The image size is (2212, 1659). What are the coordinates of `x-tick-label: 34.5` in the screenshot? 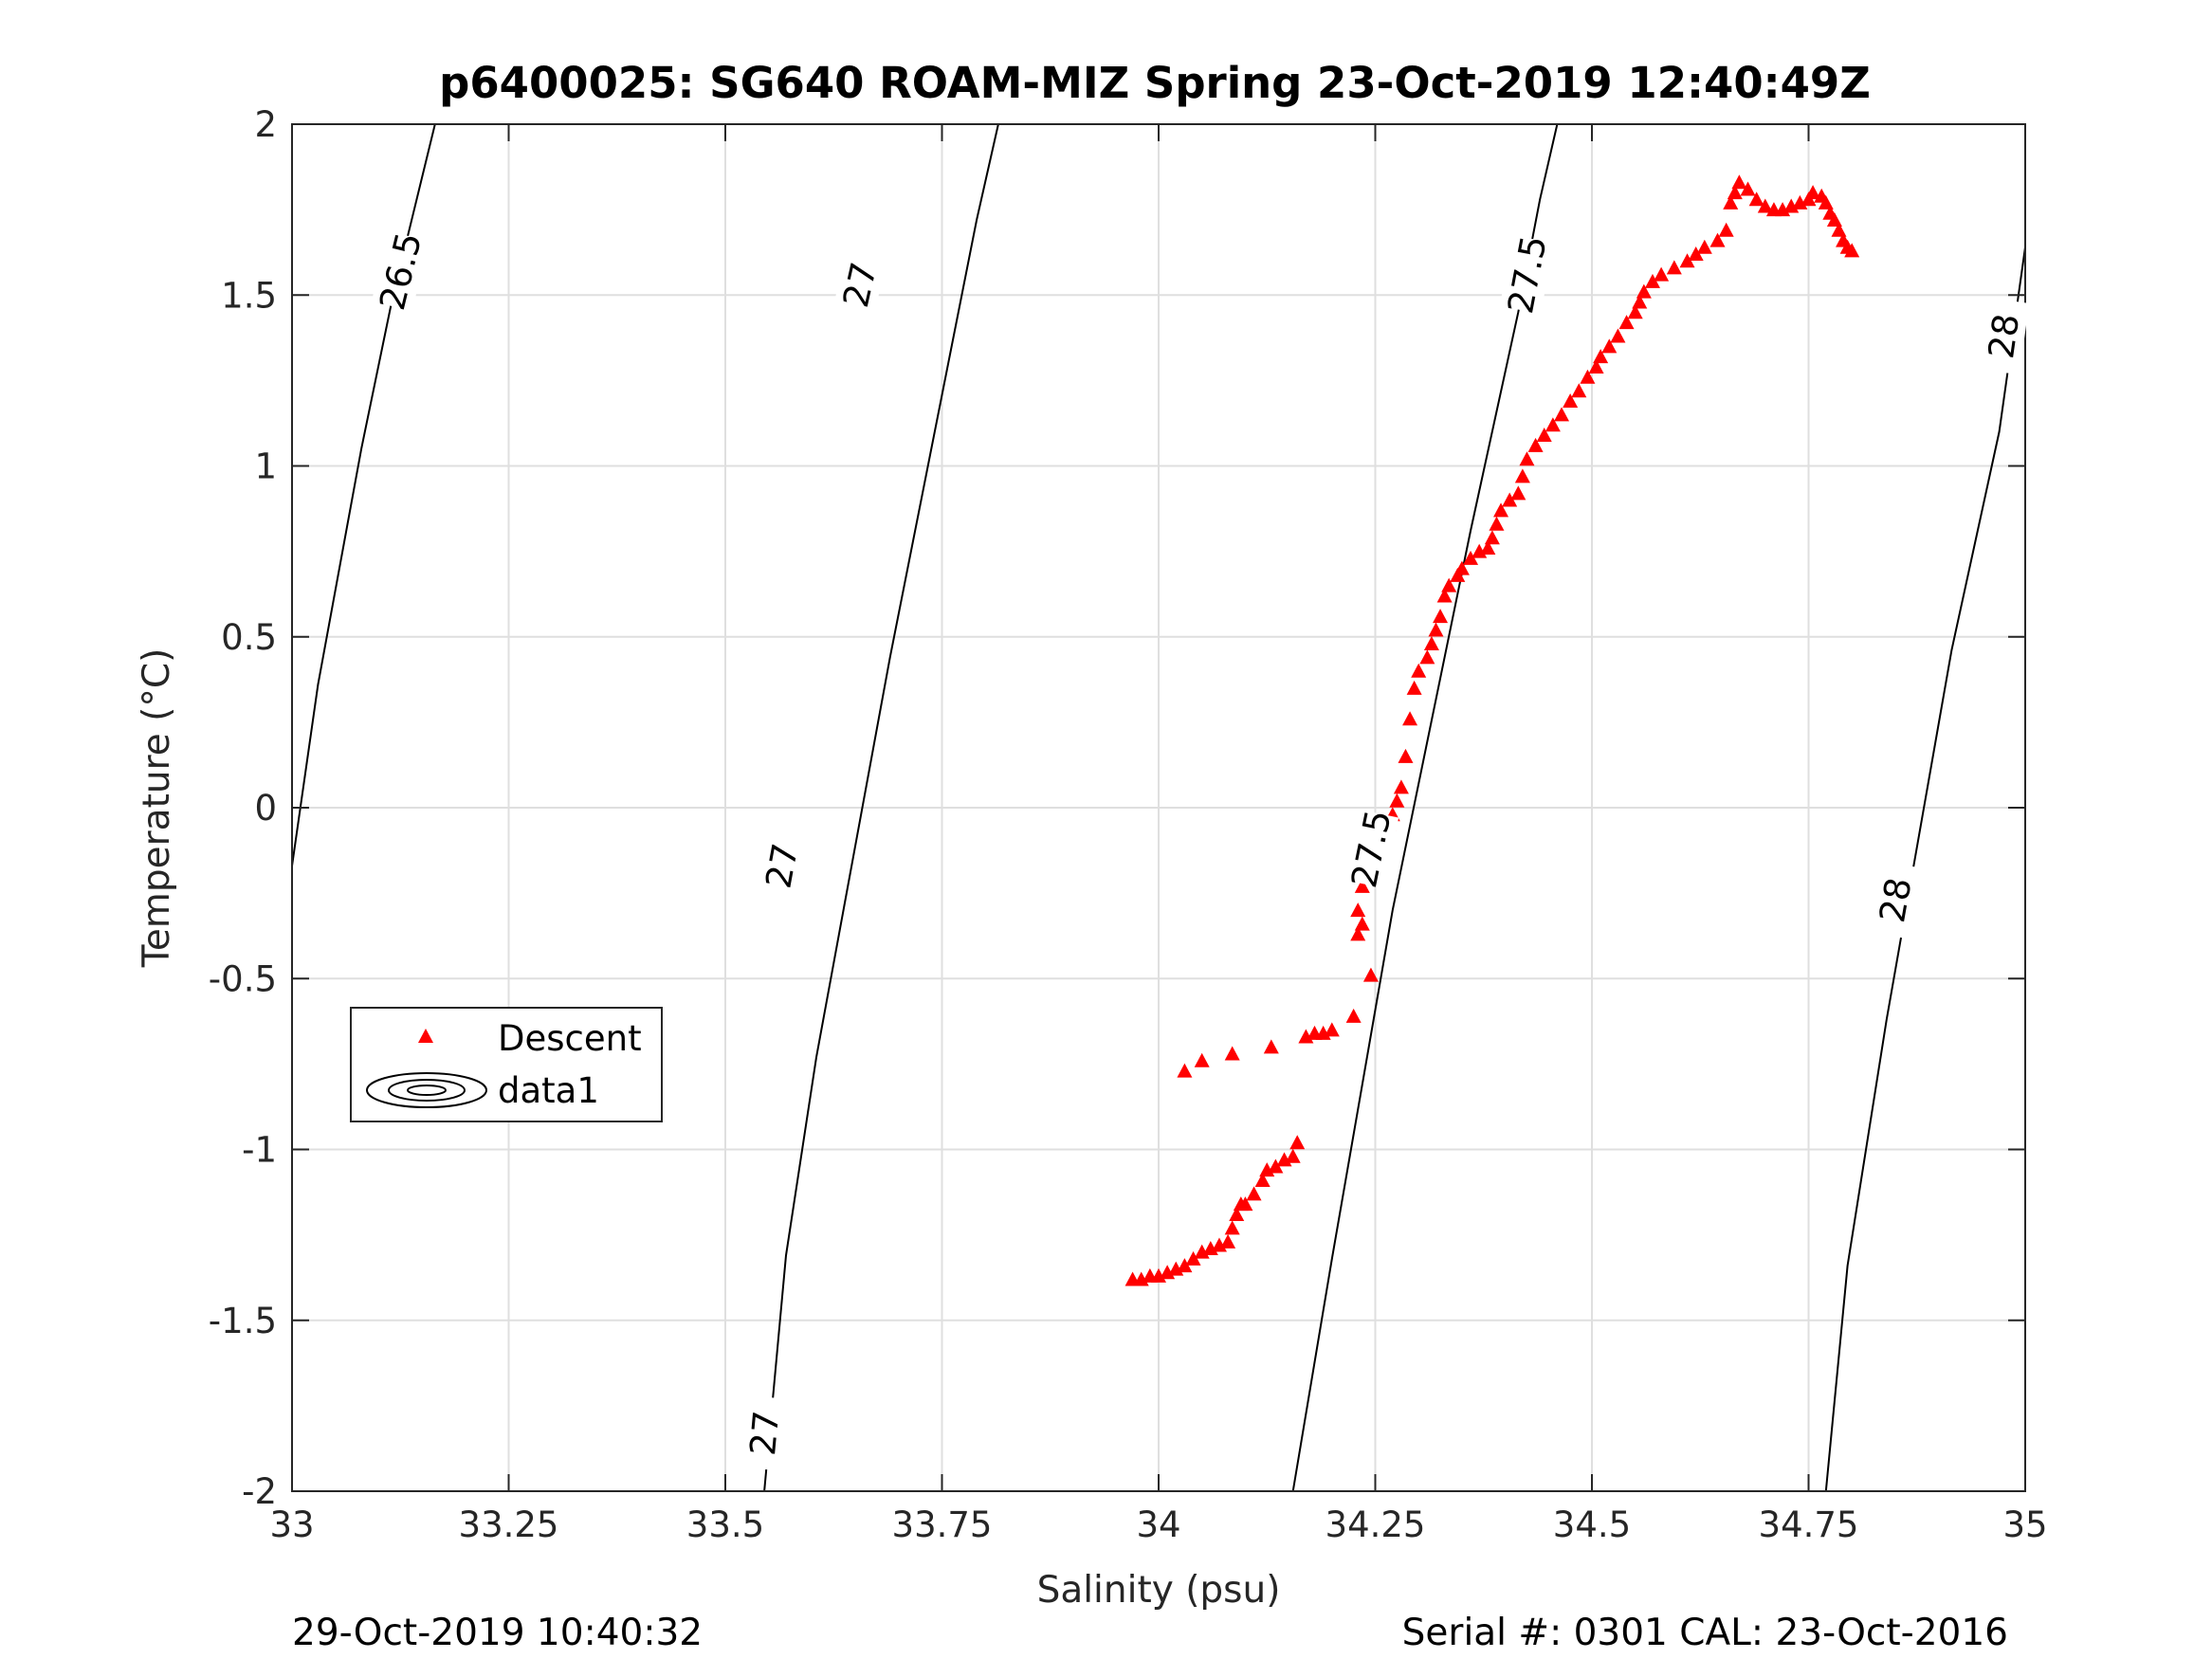 It's located at (1592, 1524).